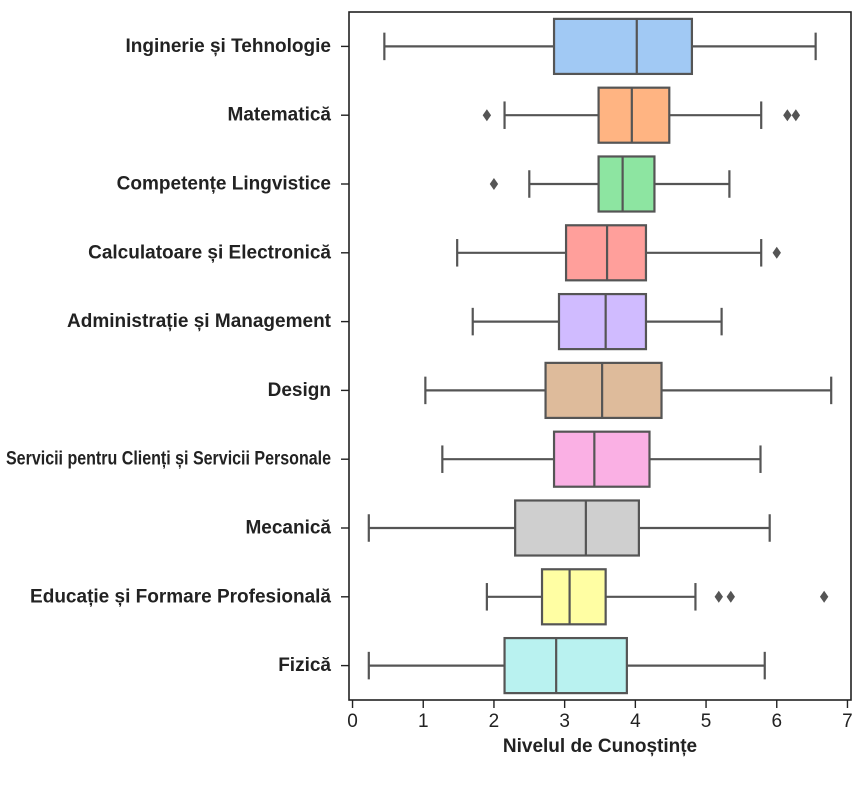 This screenshot has width=854, height=785. Describe the element at coordinates (564, 721) in the screenshot. I see `x-tick-label: 3` at that location.